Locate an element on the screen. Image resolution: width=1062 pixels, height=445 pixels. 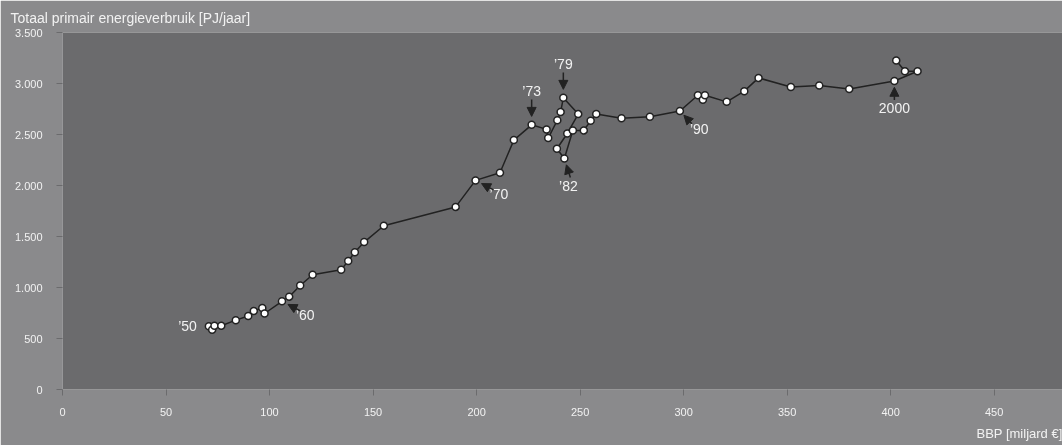
x-tick-label: 50 is located at coordinates (166, 411).